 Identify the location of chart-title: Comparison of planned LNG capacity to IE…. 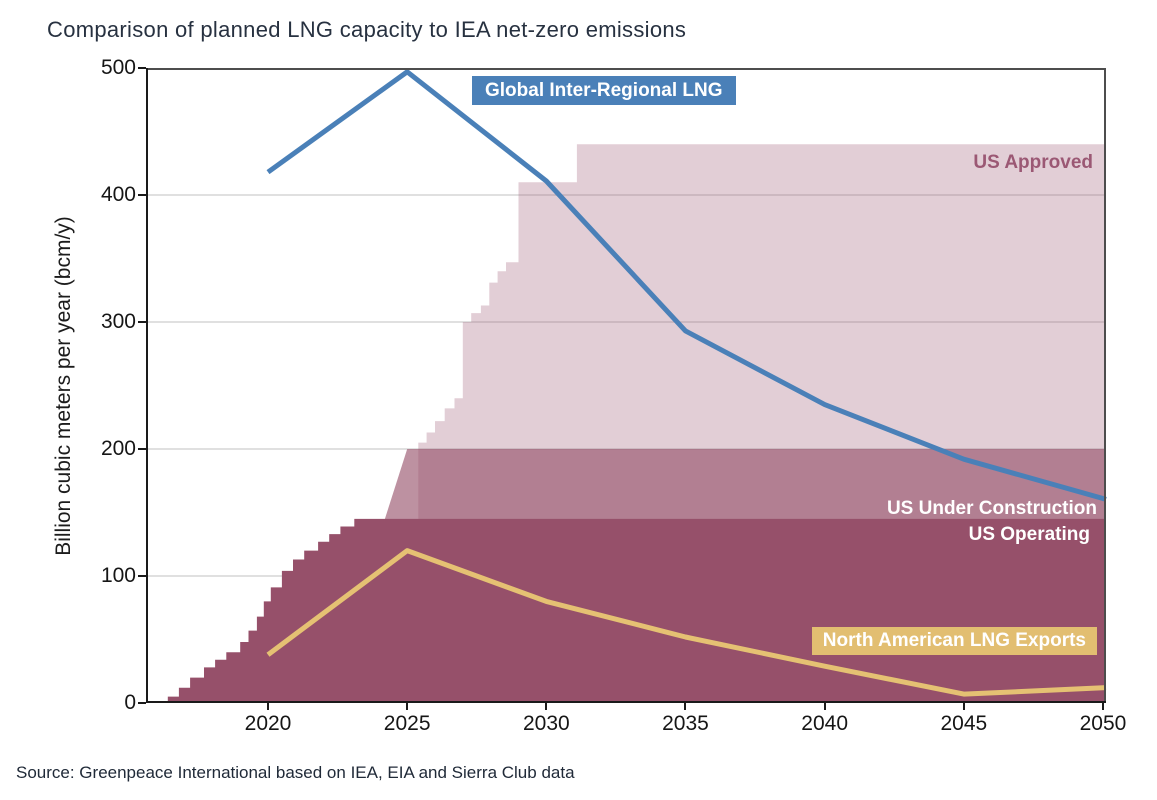
(367, 29).